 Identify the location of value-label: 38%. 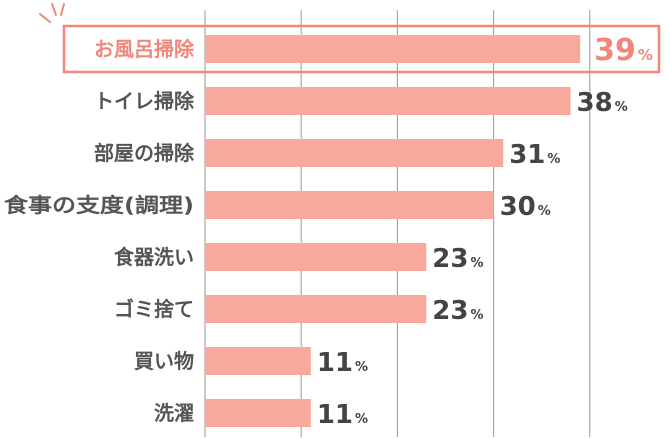
(602, 103).